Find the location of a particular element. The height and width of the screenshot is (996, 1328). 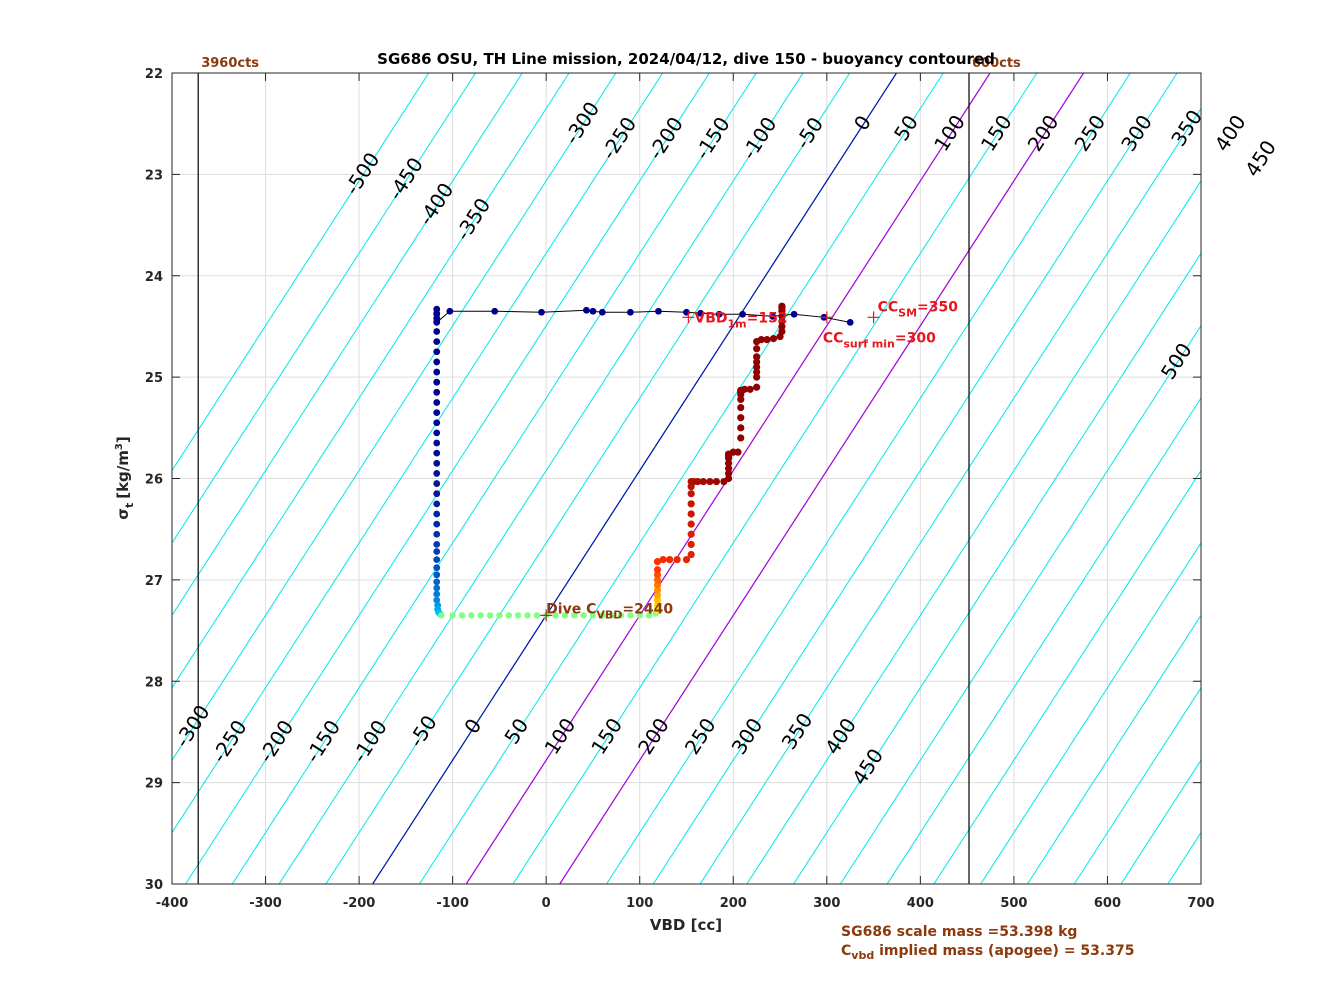

y-tick-label: 29 is located at coordinates (154, 784).